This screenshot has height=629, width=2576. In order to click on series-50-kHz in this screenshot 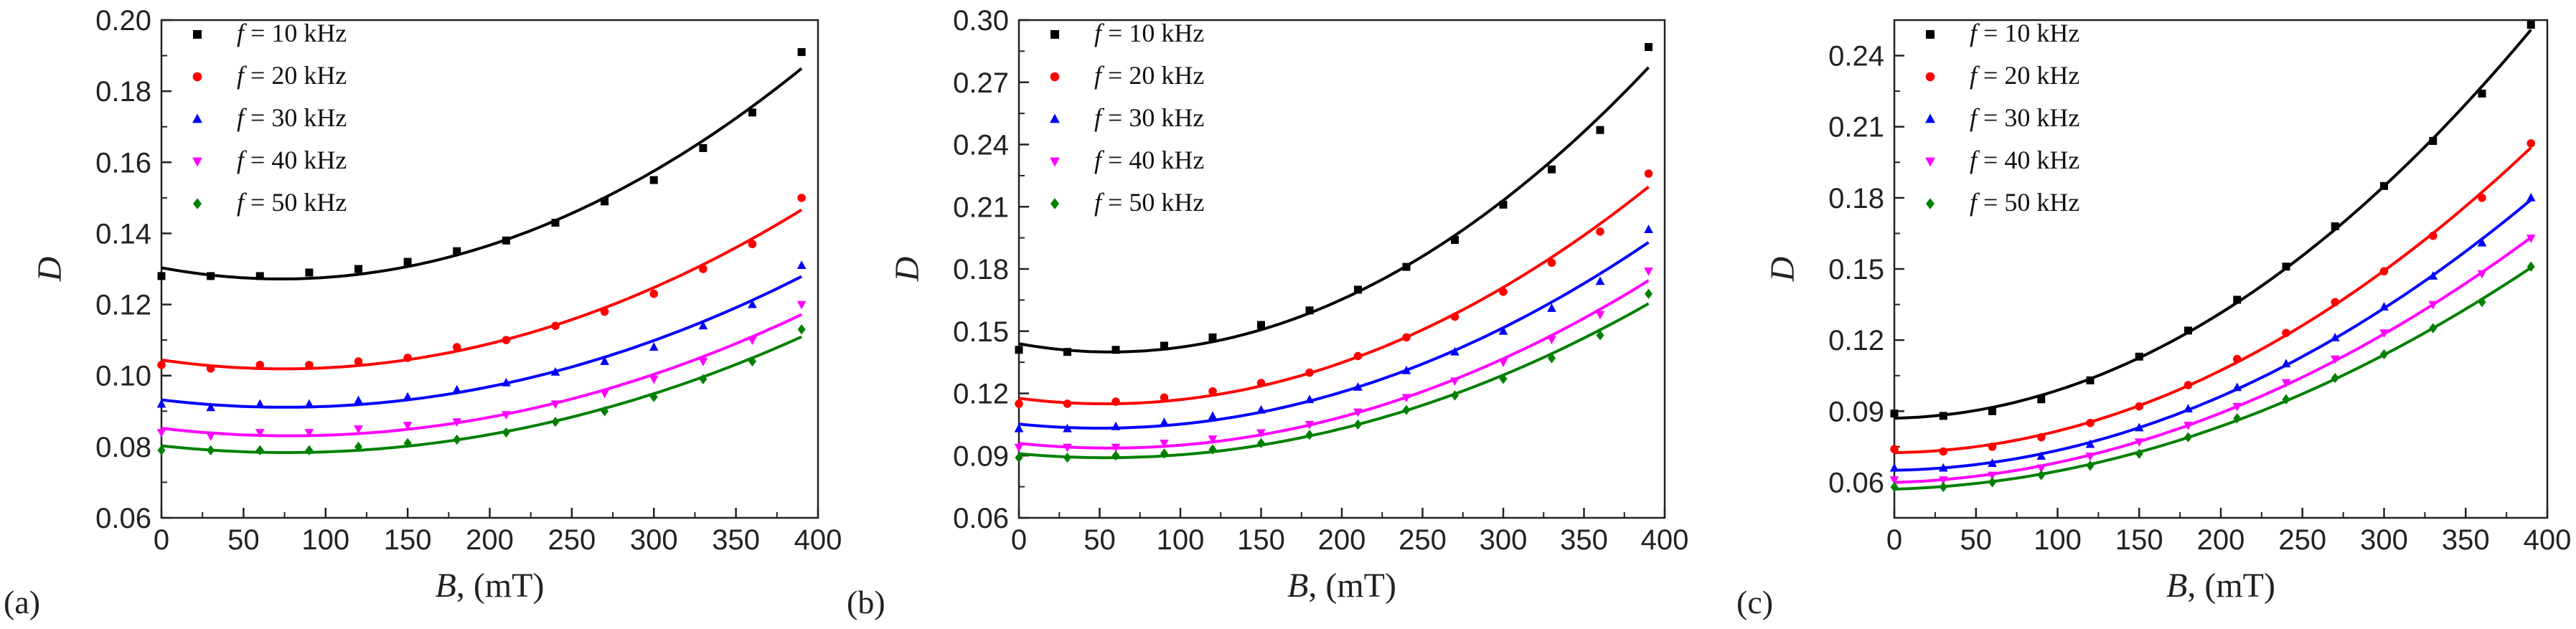, I will do `click(2212, 377)`.